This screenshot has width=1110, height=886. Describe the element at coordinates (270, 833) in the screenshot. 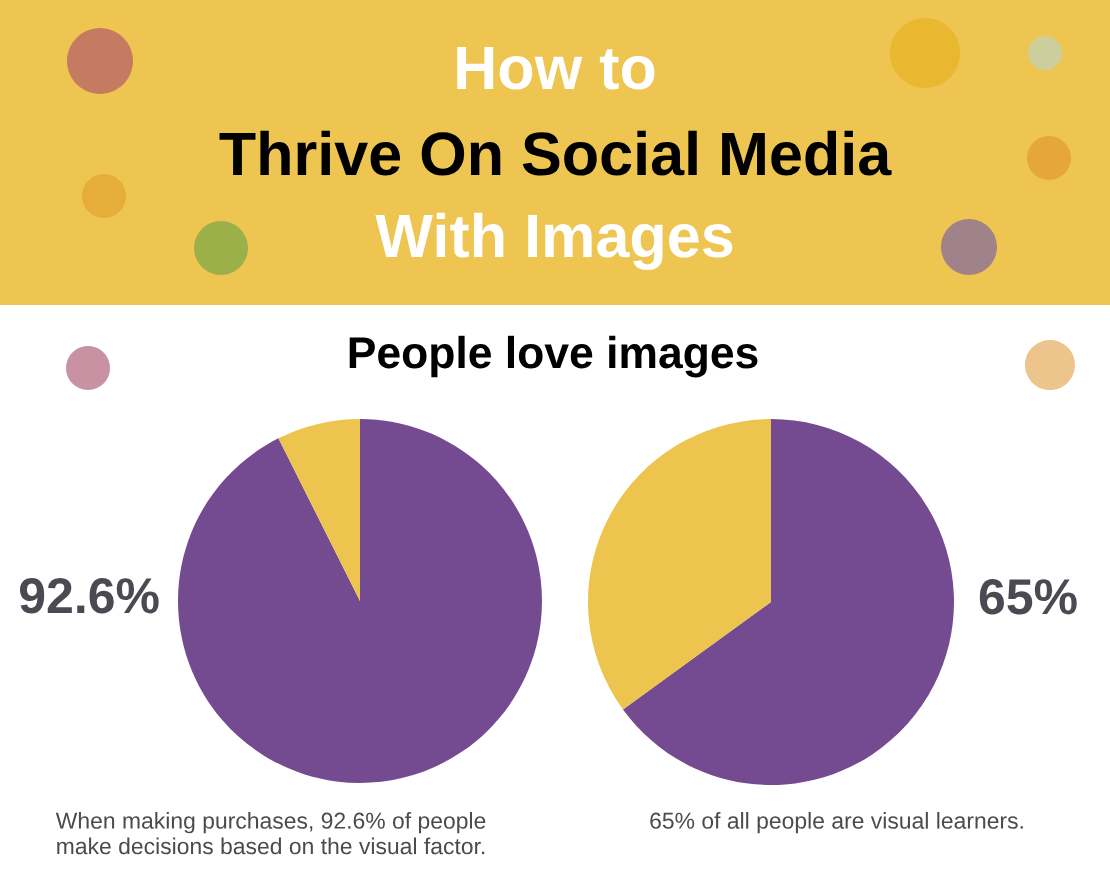

I see `text: When making purchases, 92.6% of people make decisions based on the visual factor.` at that location.